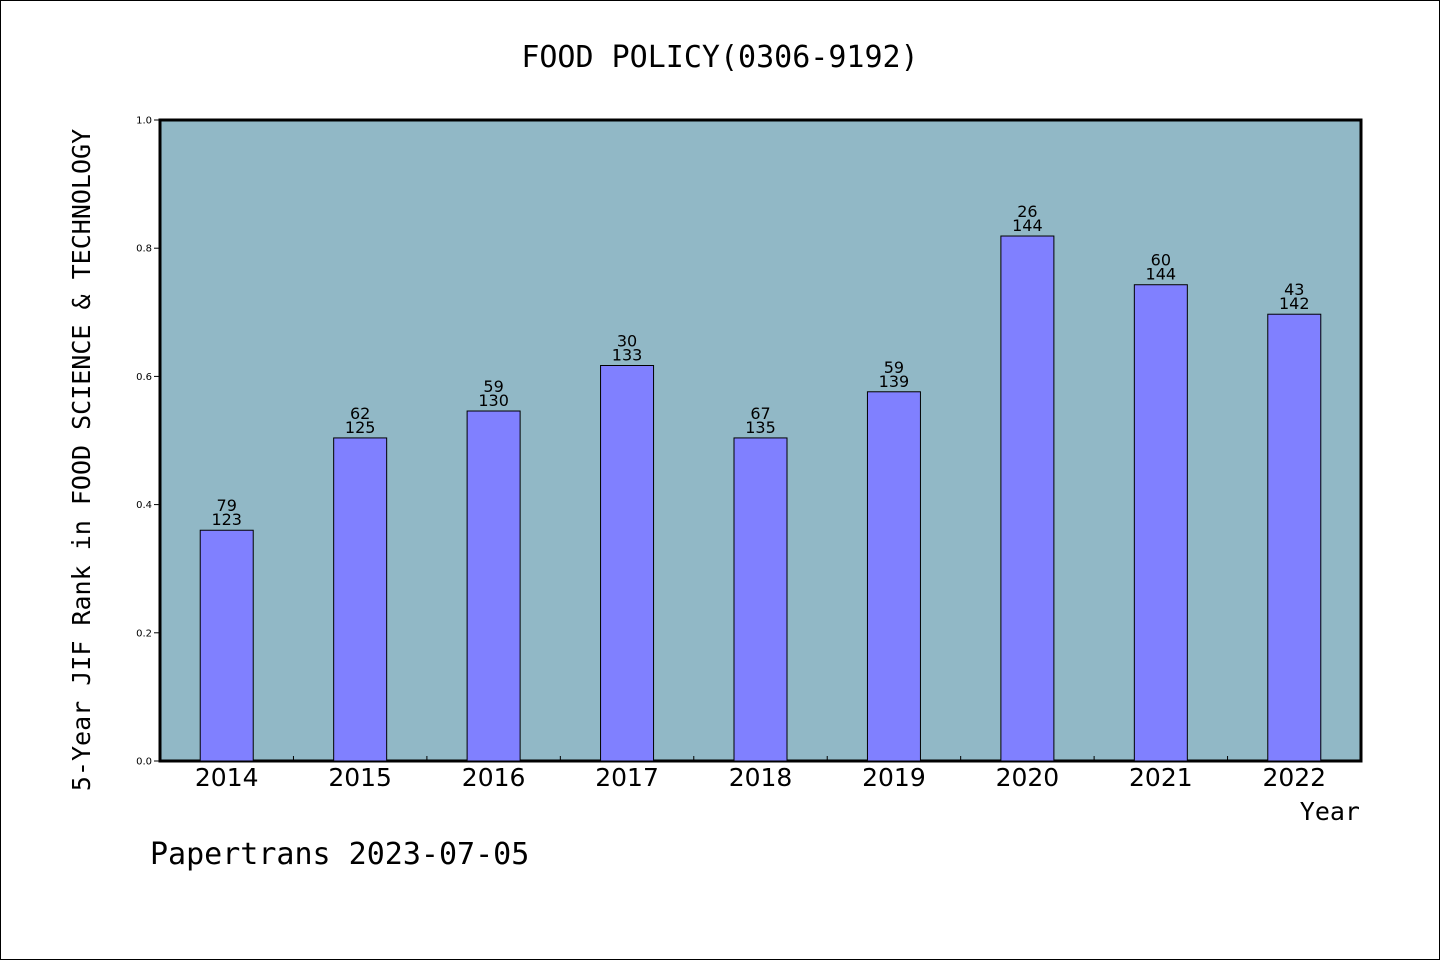 The image size is (1440, 960). What do you see at coordinates (893, 576) in the screenshot?
I see `bar-2019` at bounding box center [893, 576].